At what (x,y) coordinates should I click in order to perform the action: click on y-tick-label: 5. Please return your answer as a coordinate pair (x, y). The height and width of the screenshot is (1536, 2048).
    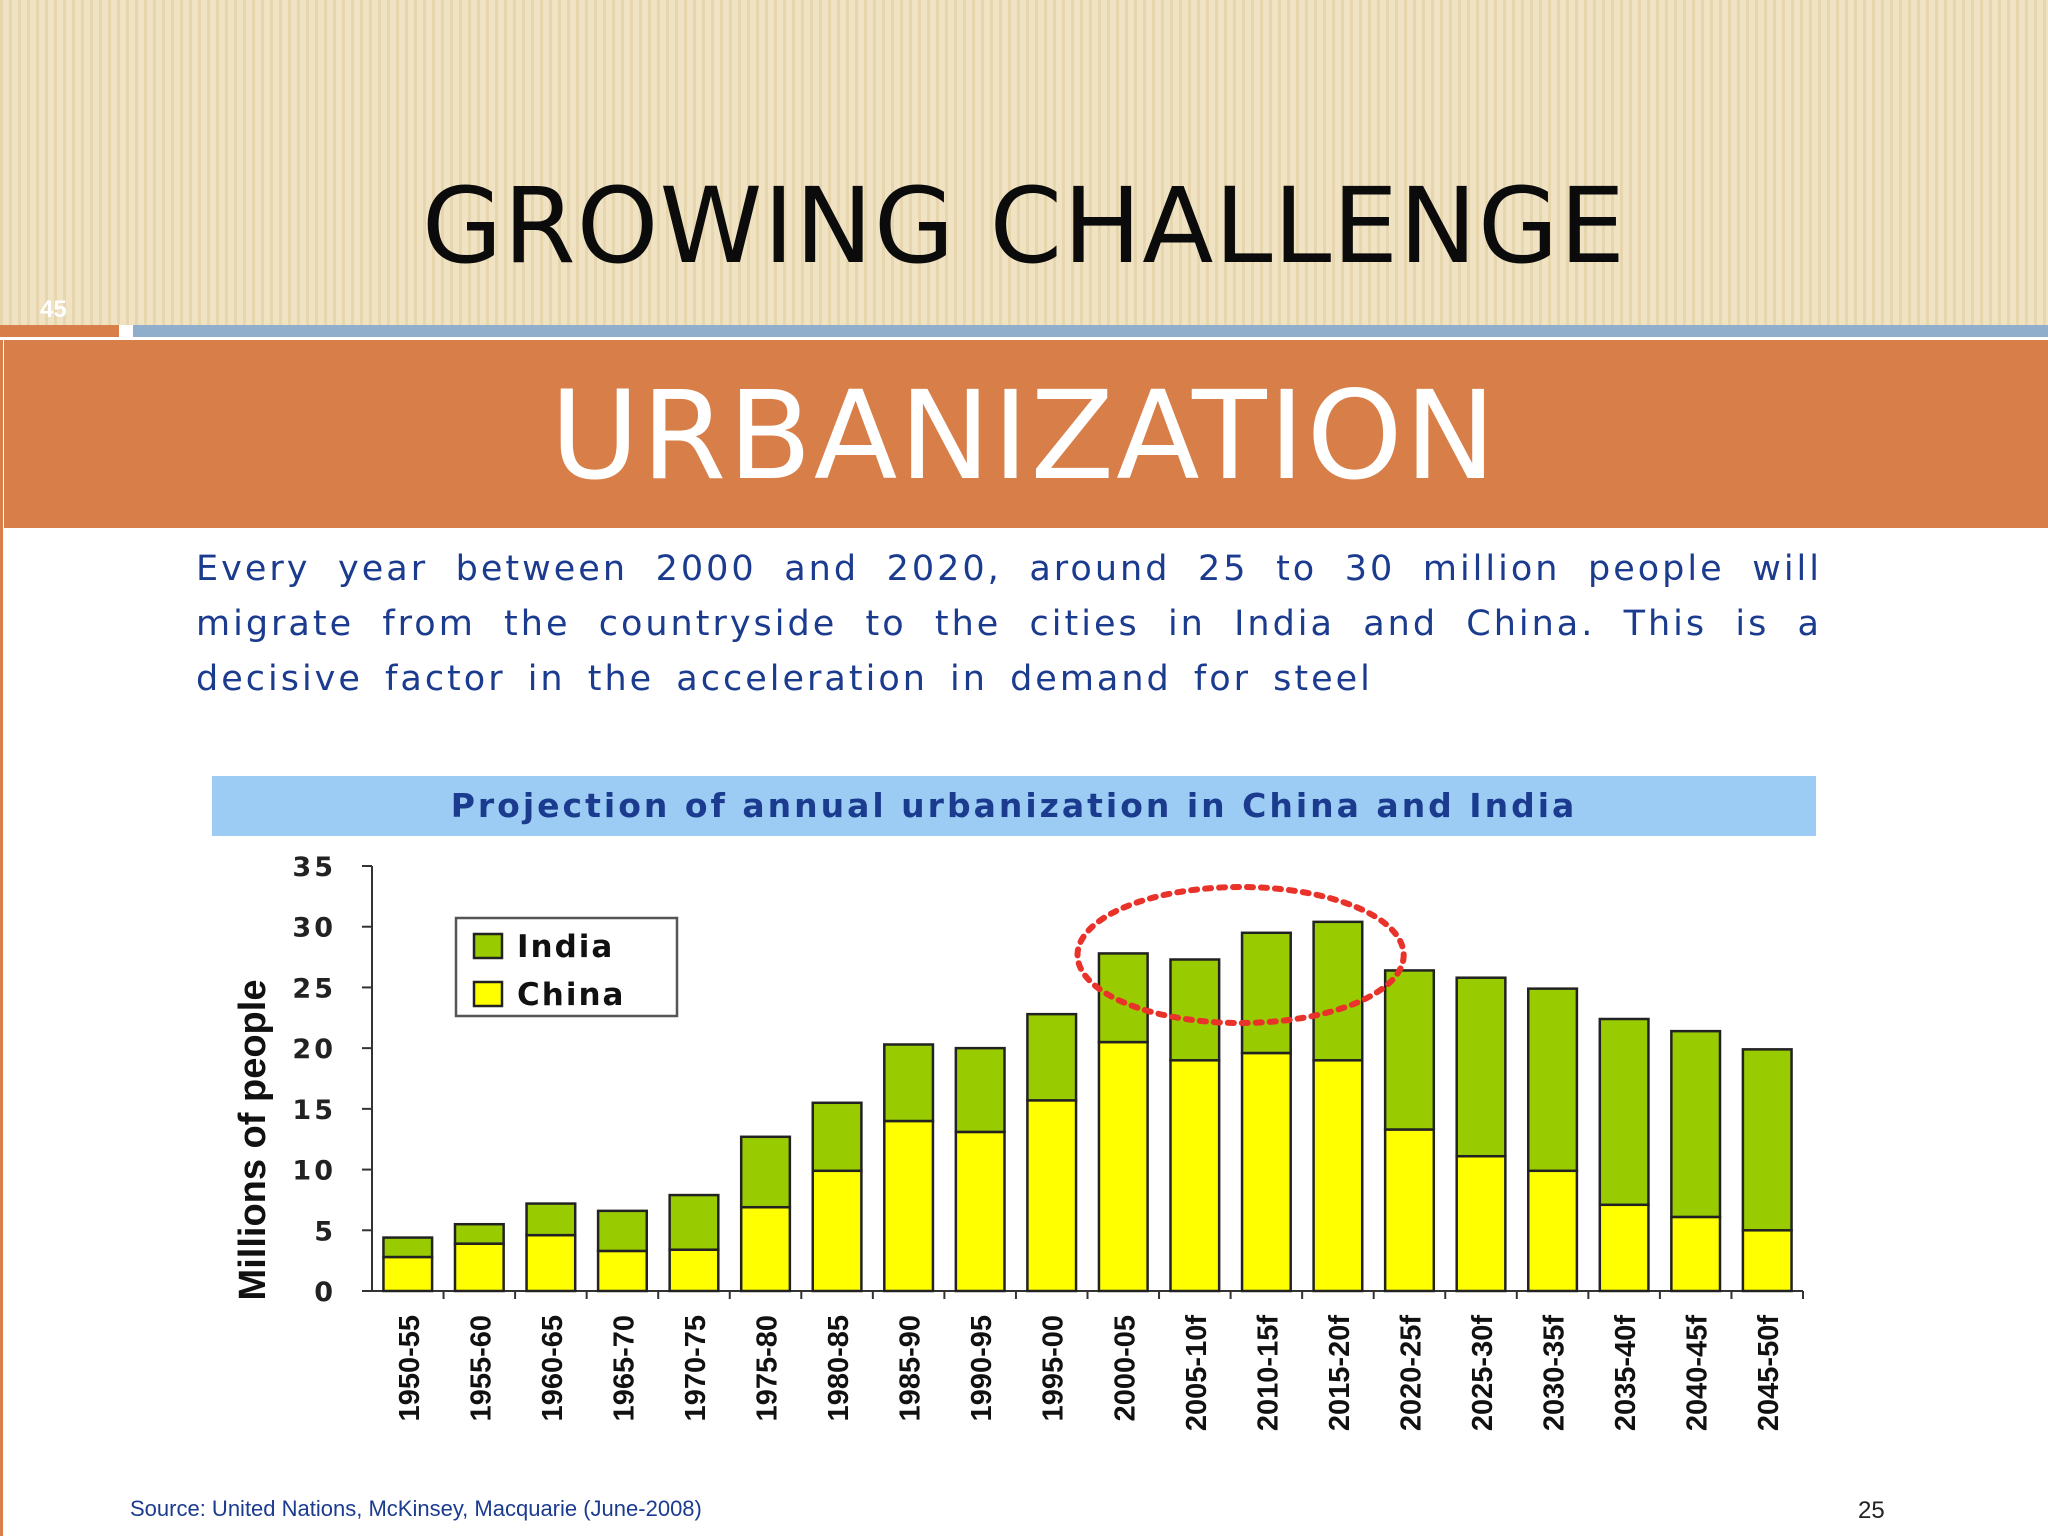
    Looking at the image, I should click on (325, 1231).